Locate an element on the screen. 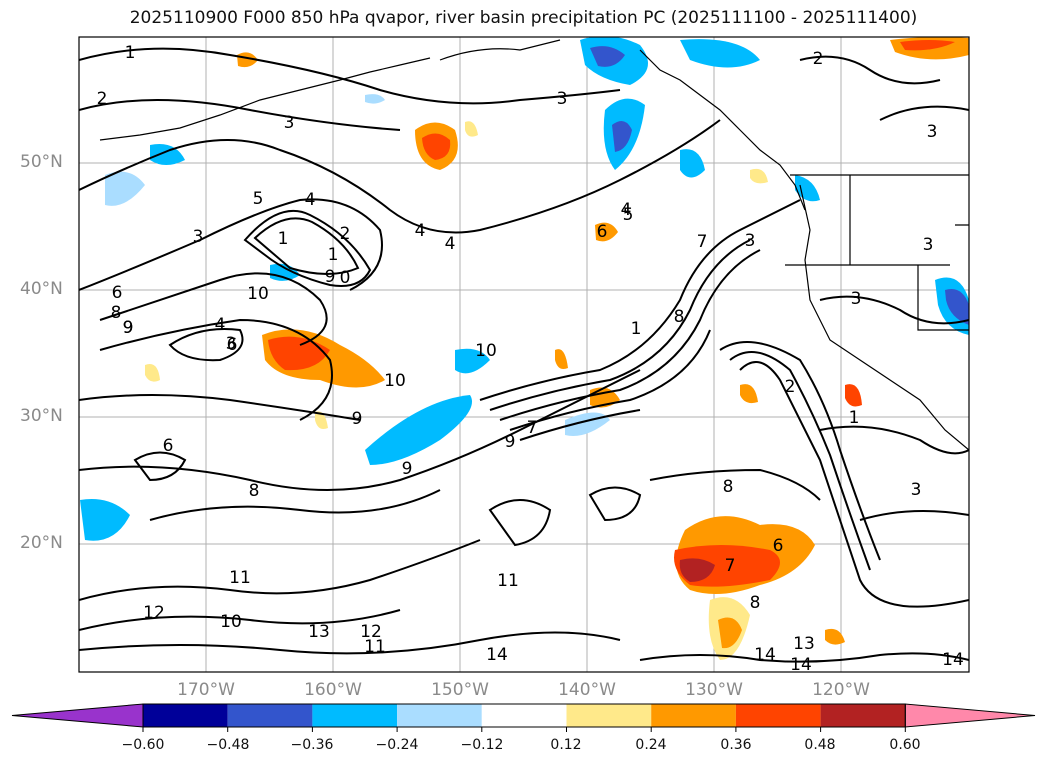  lat-label-20n: 20°N is located at coordinates (41, 543).